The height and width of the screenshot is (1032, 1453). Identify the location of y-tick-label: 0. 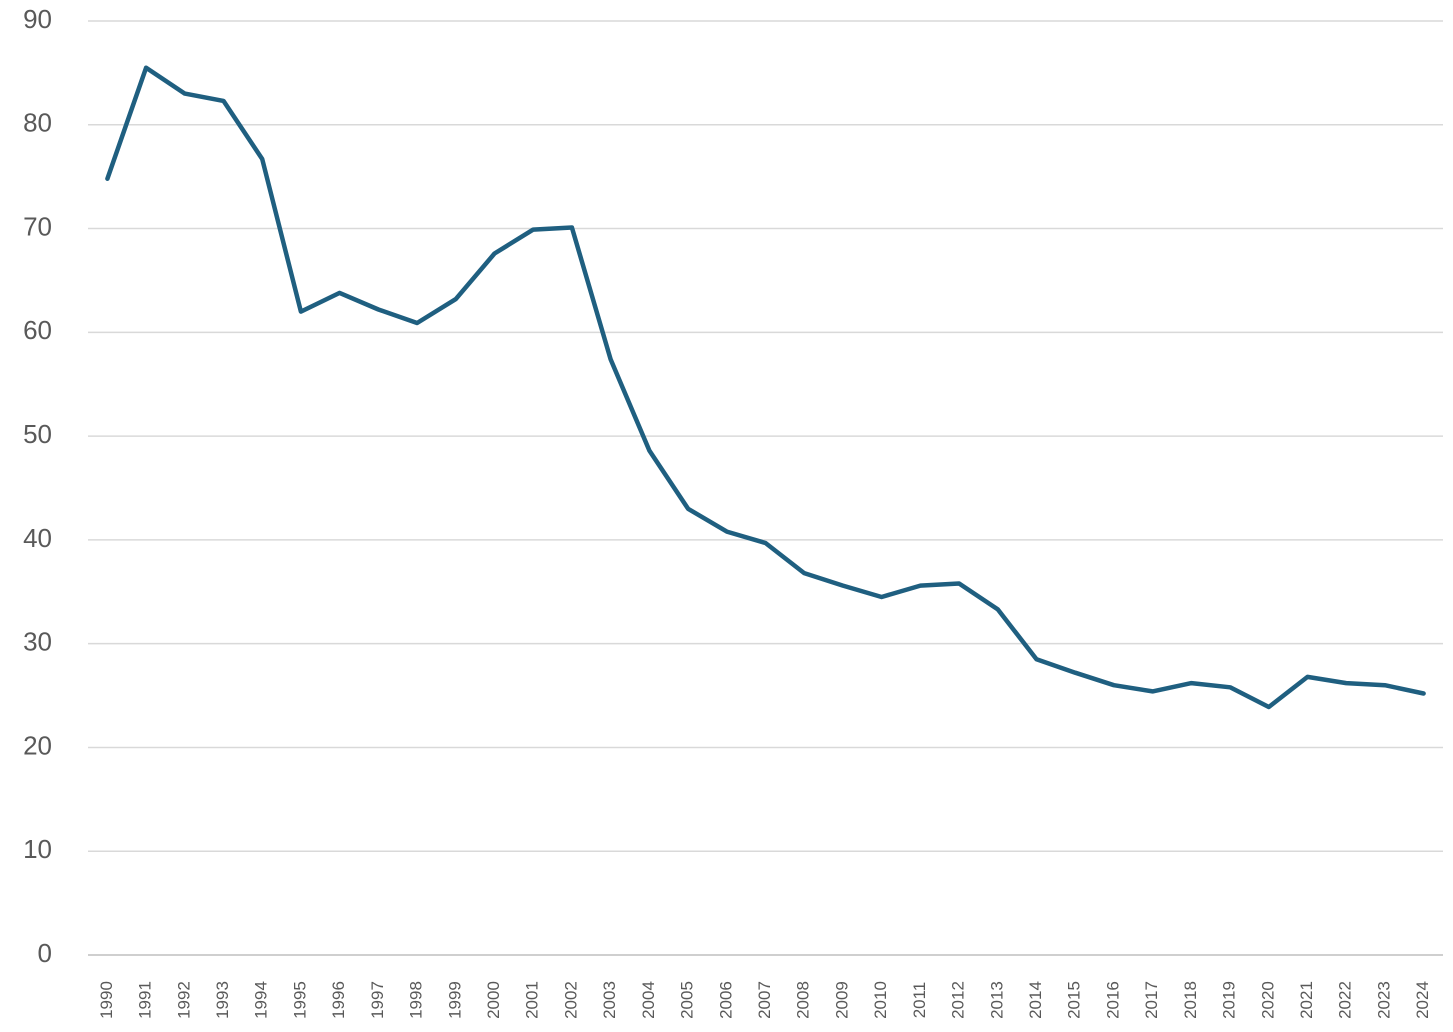
(45, 953).